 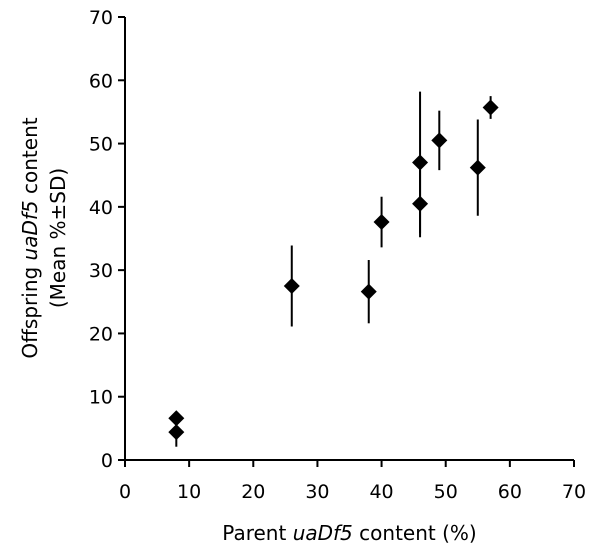 What do you see at coordinates (352, 481) in the screenshot?
I see `x-ticks: 0 10 20 30 40 50 60 70` at bounding box center [352, 481].